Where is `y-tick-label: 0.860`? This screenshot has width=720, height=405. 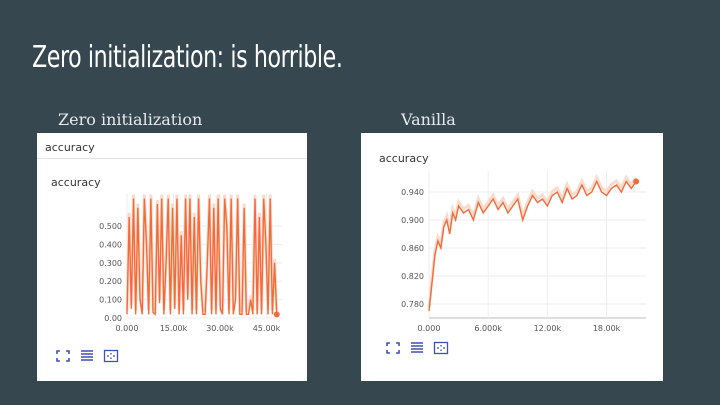
y-tick-label: 0.860 is located at coordinates (412, 248).